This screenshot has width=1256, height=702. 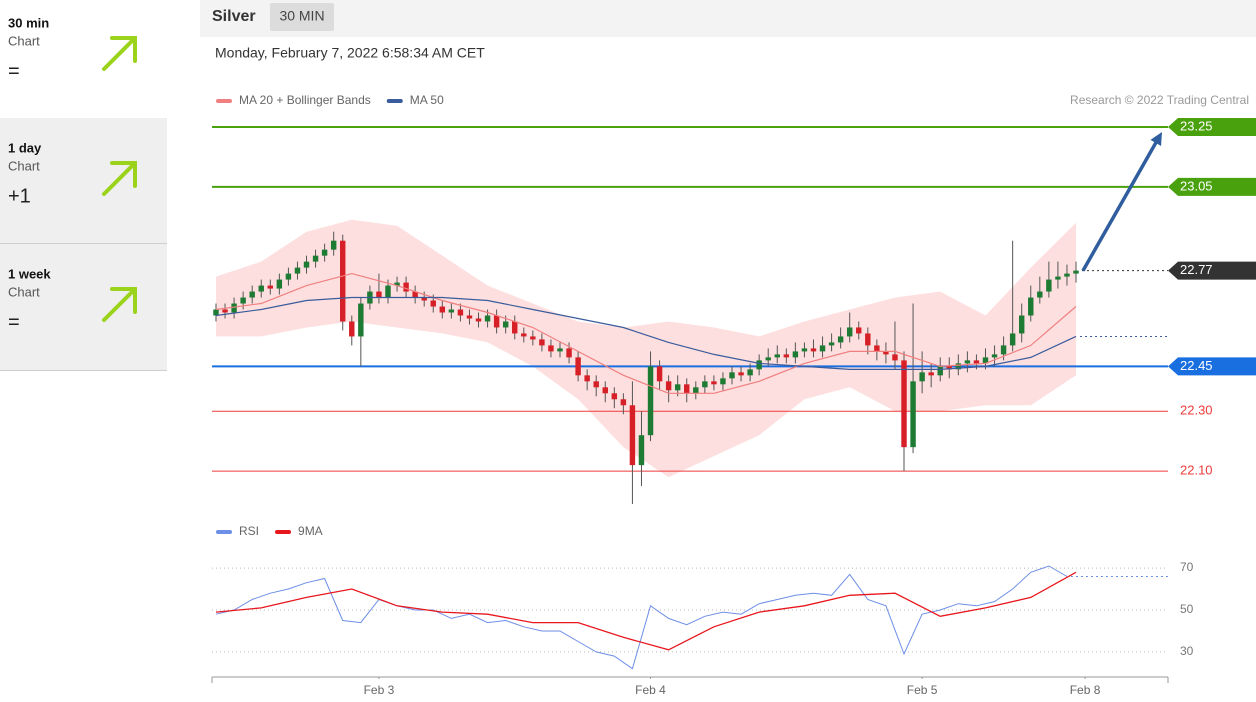 What do you see at coordinates (1196, 185) in the screenshot?
I see `level-label: 23.05` at bounding box center [1196, 185].